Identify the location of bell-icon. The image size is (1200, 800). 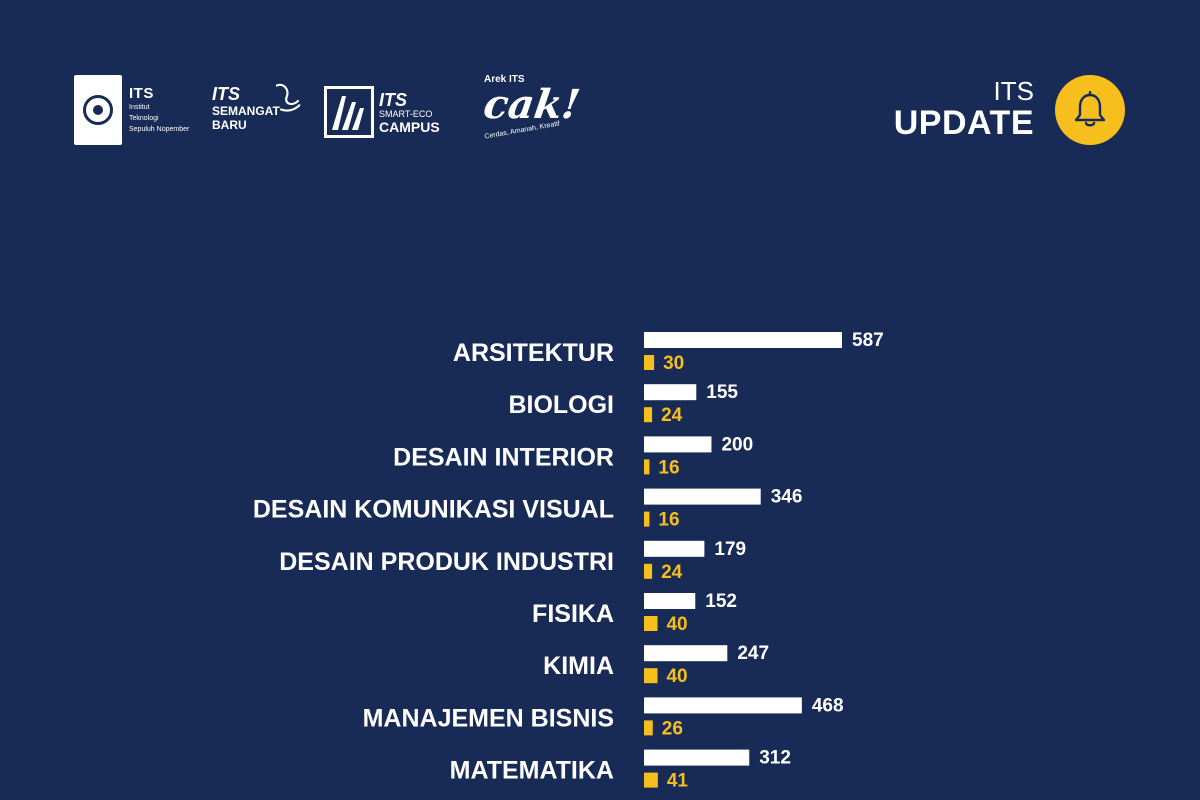
(1090, 110).